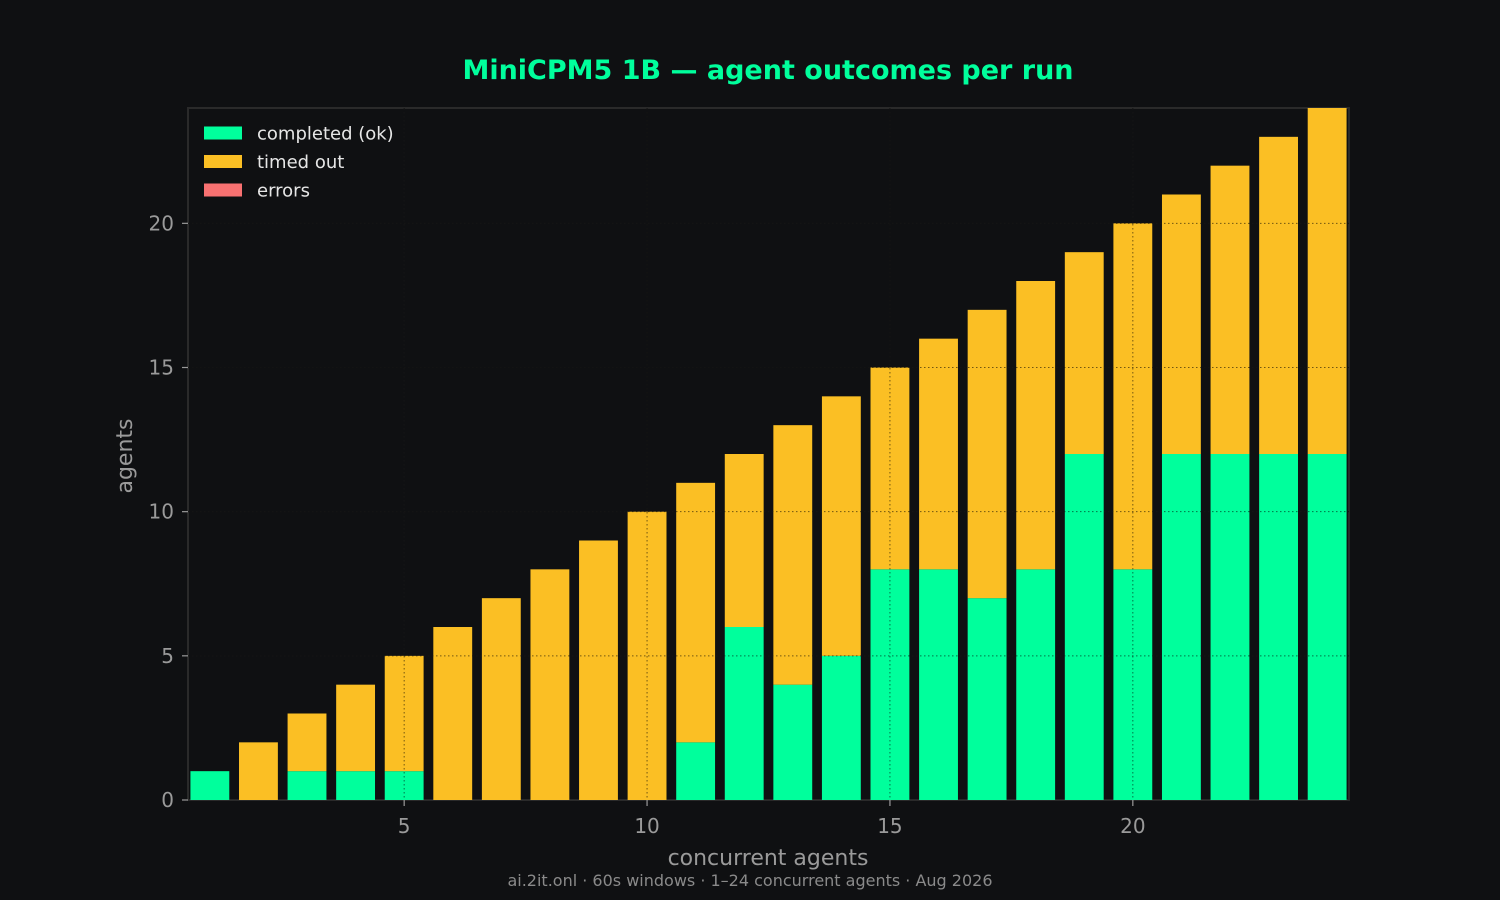 This screenshot has height=900, width=1500. What do you see at coordinates (161, 223) in the screenshot?
I see `y-tick-label: 20` at bounding box center [161, 223].